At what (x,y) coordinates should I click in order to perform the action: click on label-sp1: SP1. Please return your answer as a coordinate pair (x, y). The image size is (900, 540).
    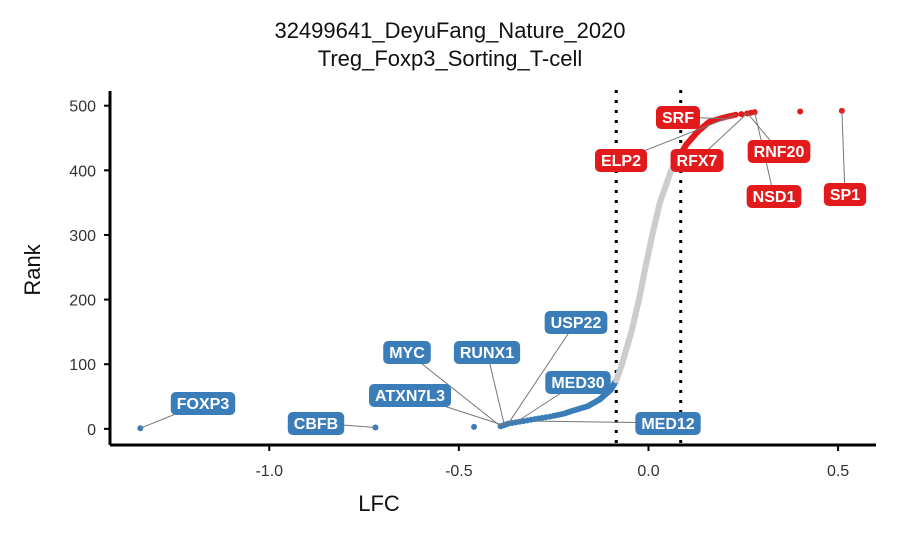
    Looking at the image, I should click on (845, 194).